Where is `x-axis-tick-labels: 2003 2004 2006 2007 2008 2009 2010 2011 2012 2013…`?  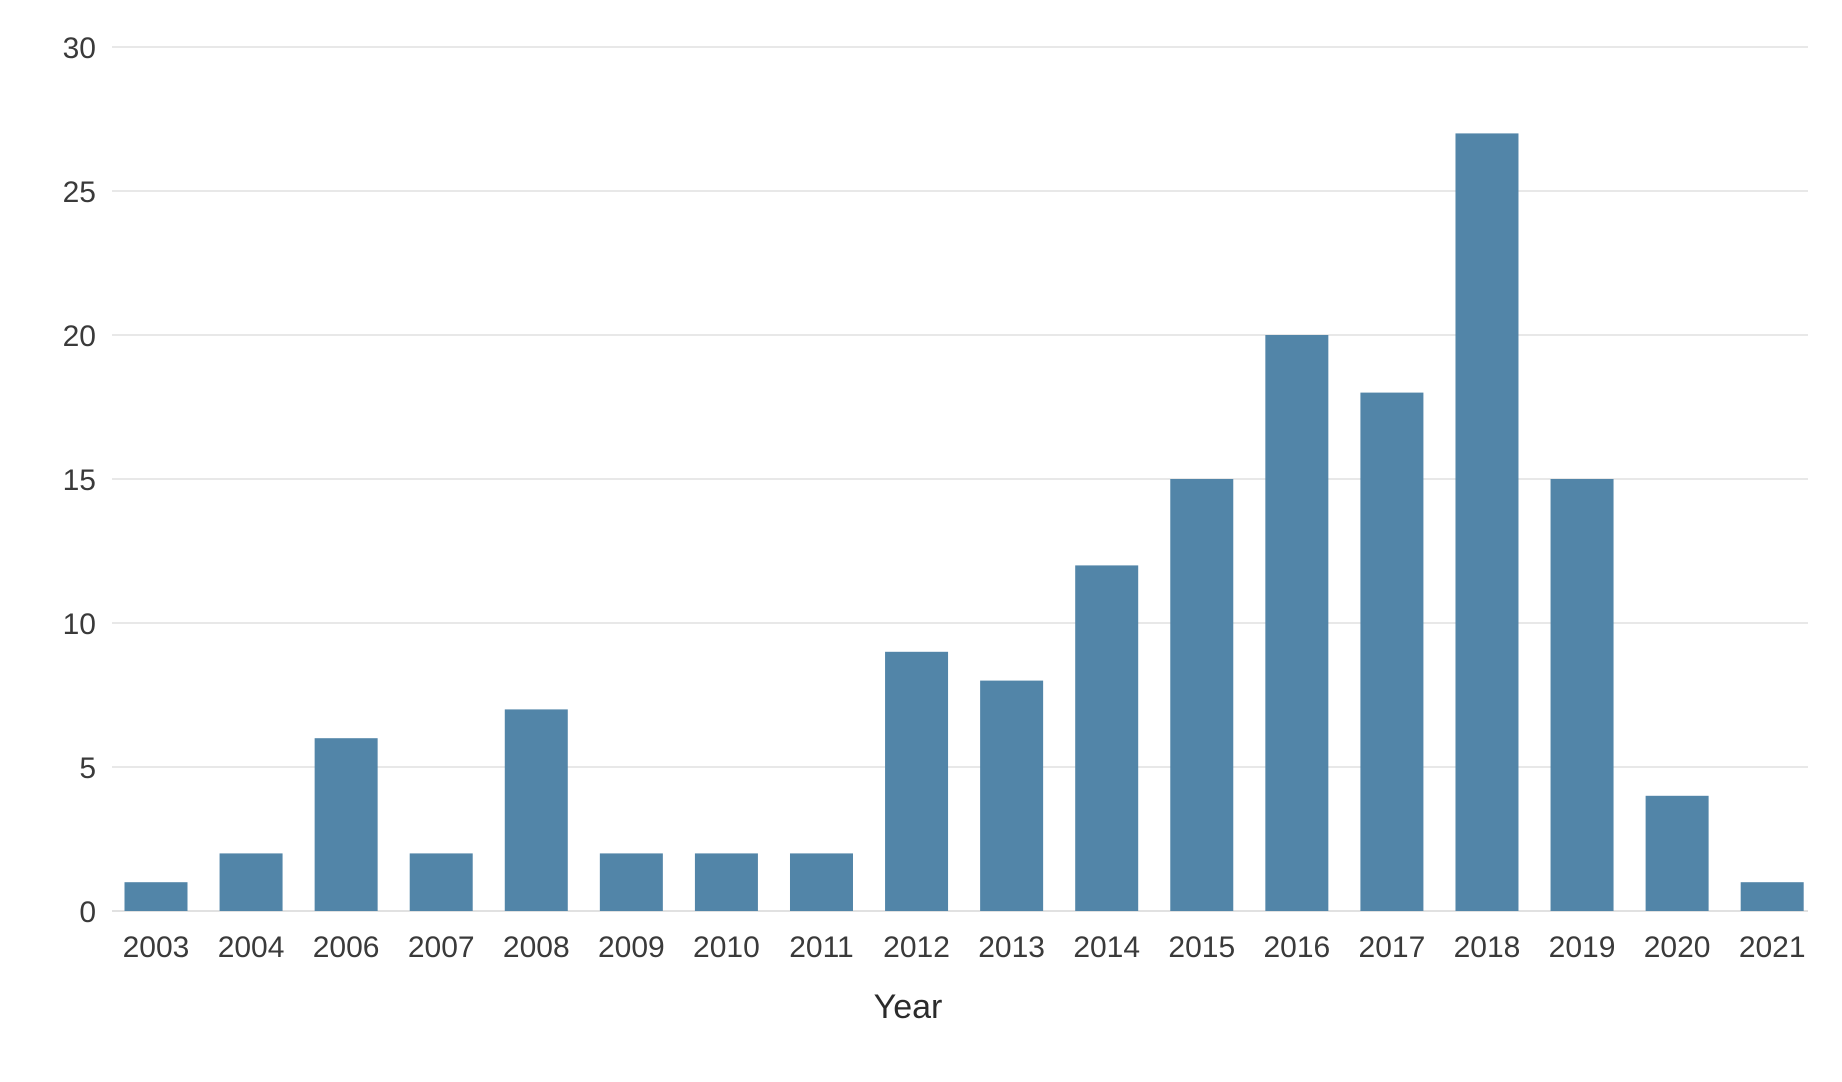
x-axis-tick-labels: 2003 2004 2006 2007 2008 2009 2010 2011 2012 2013… is located at coordinates (964, 947).